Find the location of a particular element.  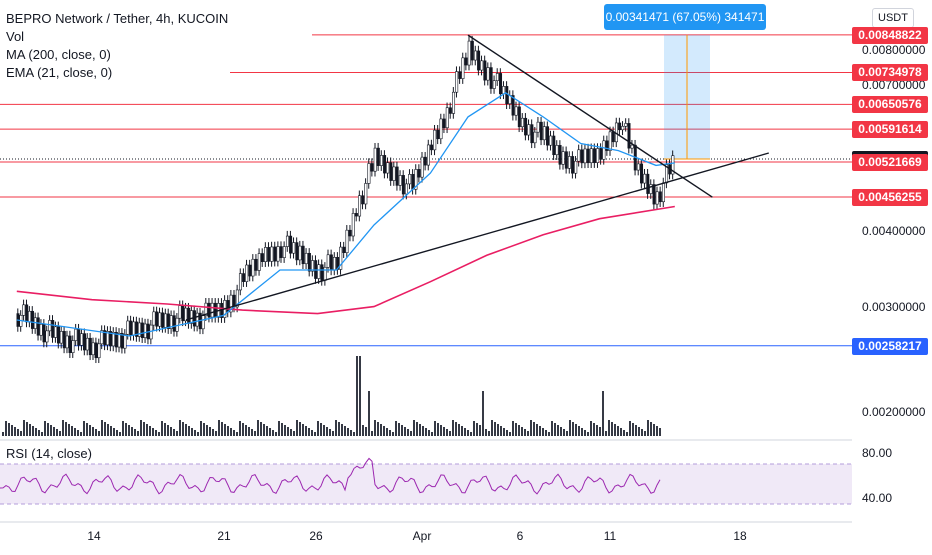

price-axis-label: 0.00700000 is located at coordinates (894, 85).